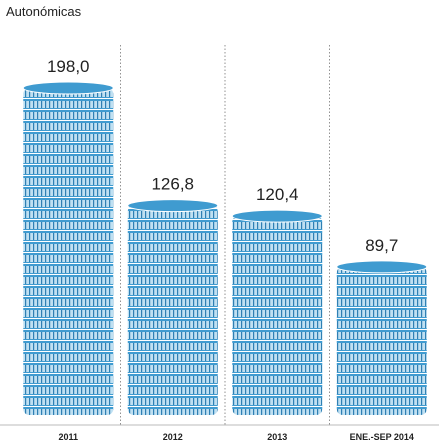 The width and height of the screenshot is (439, 446). I want to click on value-label: 198,0, so click(68, 66).